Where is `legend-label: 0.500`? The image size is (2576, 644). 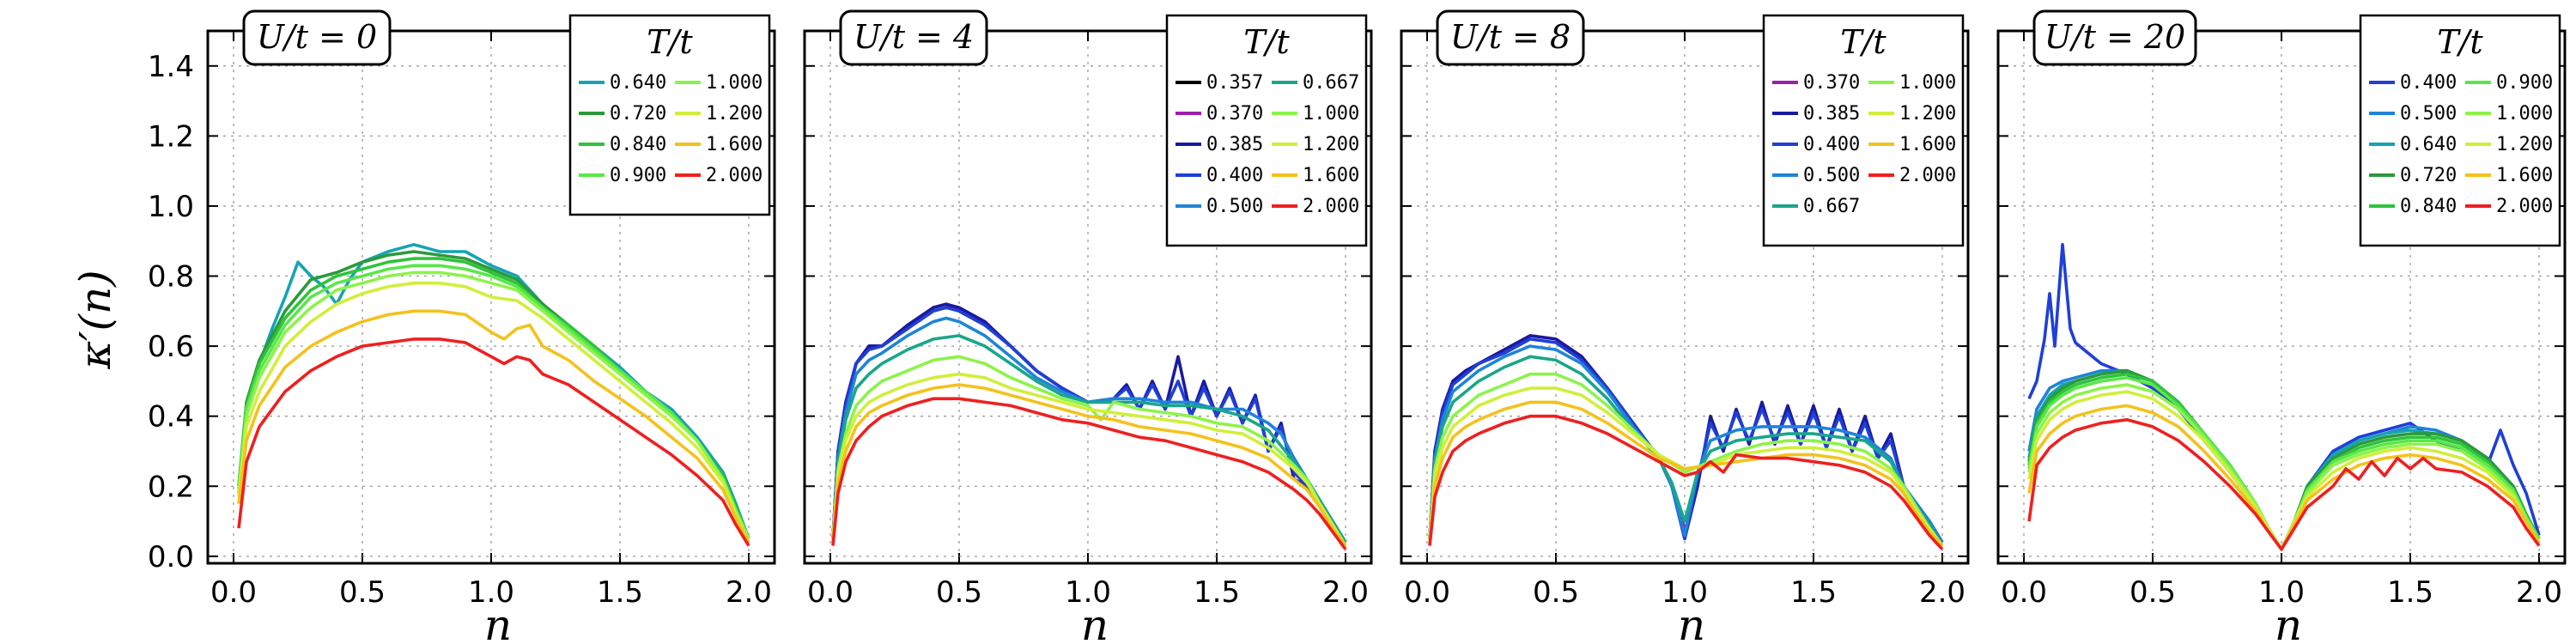
legend-label: 0.500 is located at coordinates (2428, 114).